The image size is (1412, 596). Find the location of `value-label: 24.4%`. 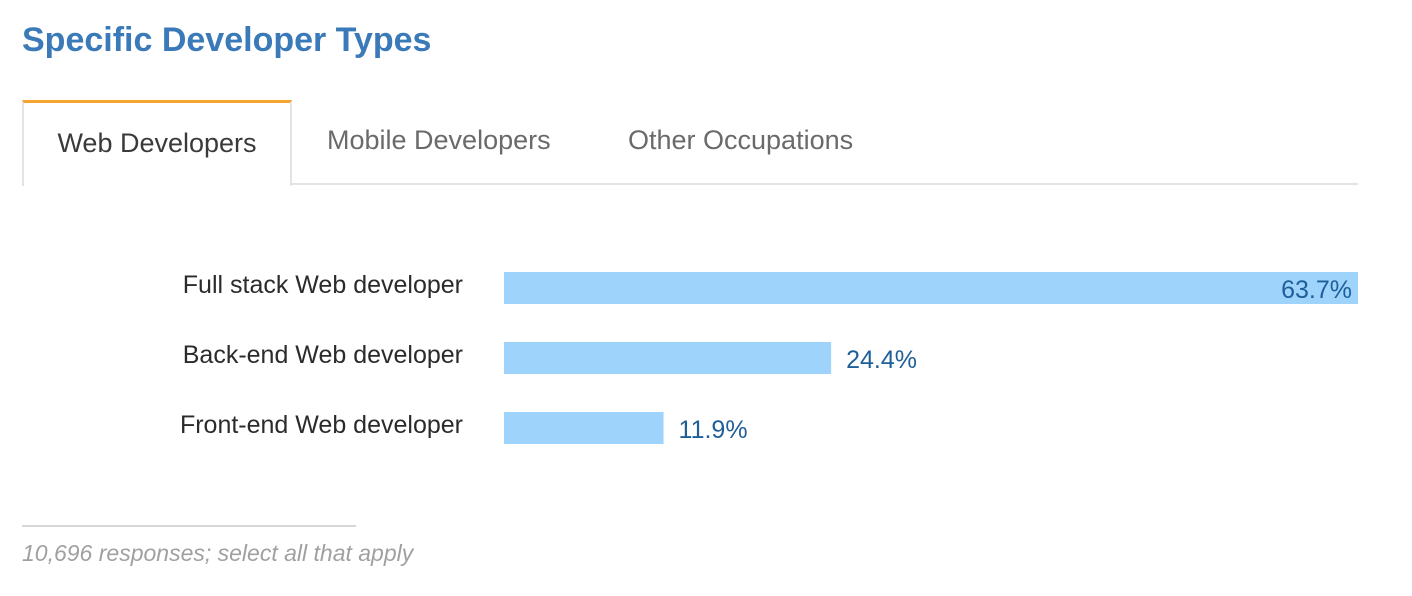

value-label: 24.4% is located at coordinates (881, 360).